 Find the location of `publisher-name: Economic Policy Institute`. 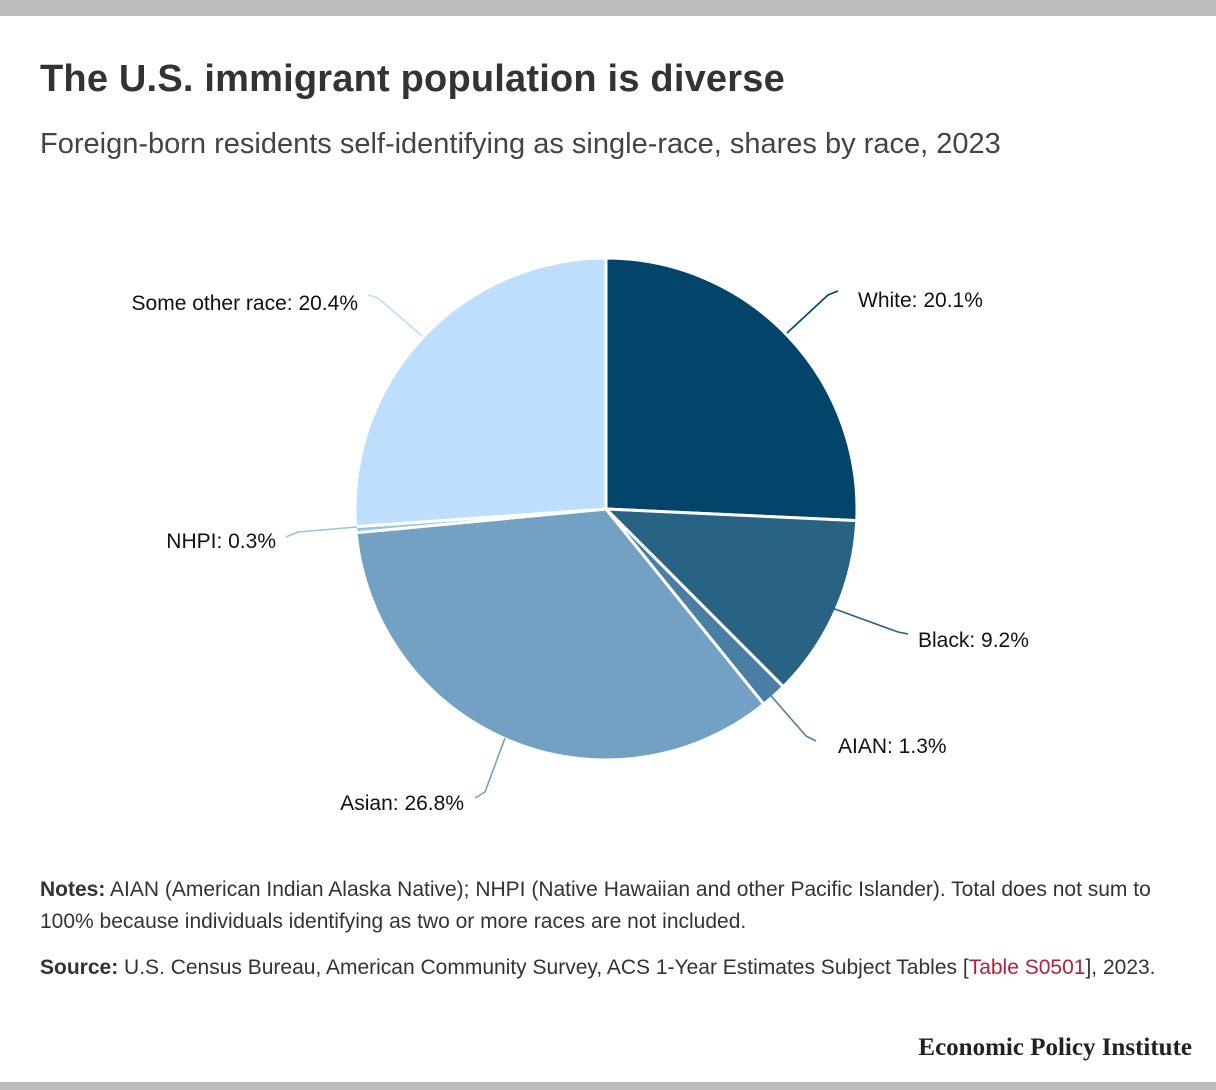

publisher-name: Economic Policy Institute is located at coordinates (1055, 1047).